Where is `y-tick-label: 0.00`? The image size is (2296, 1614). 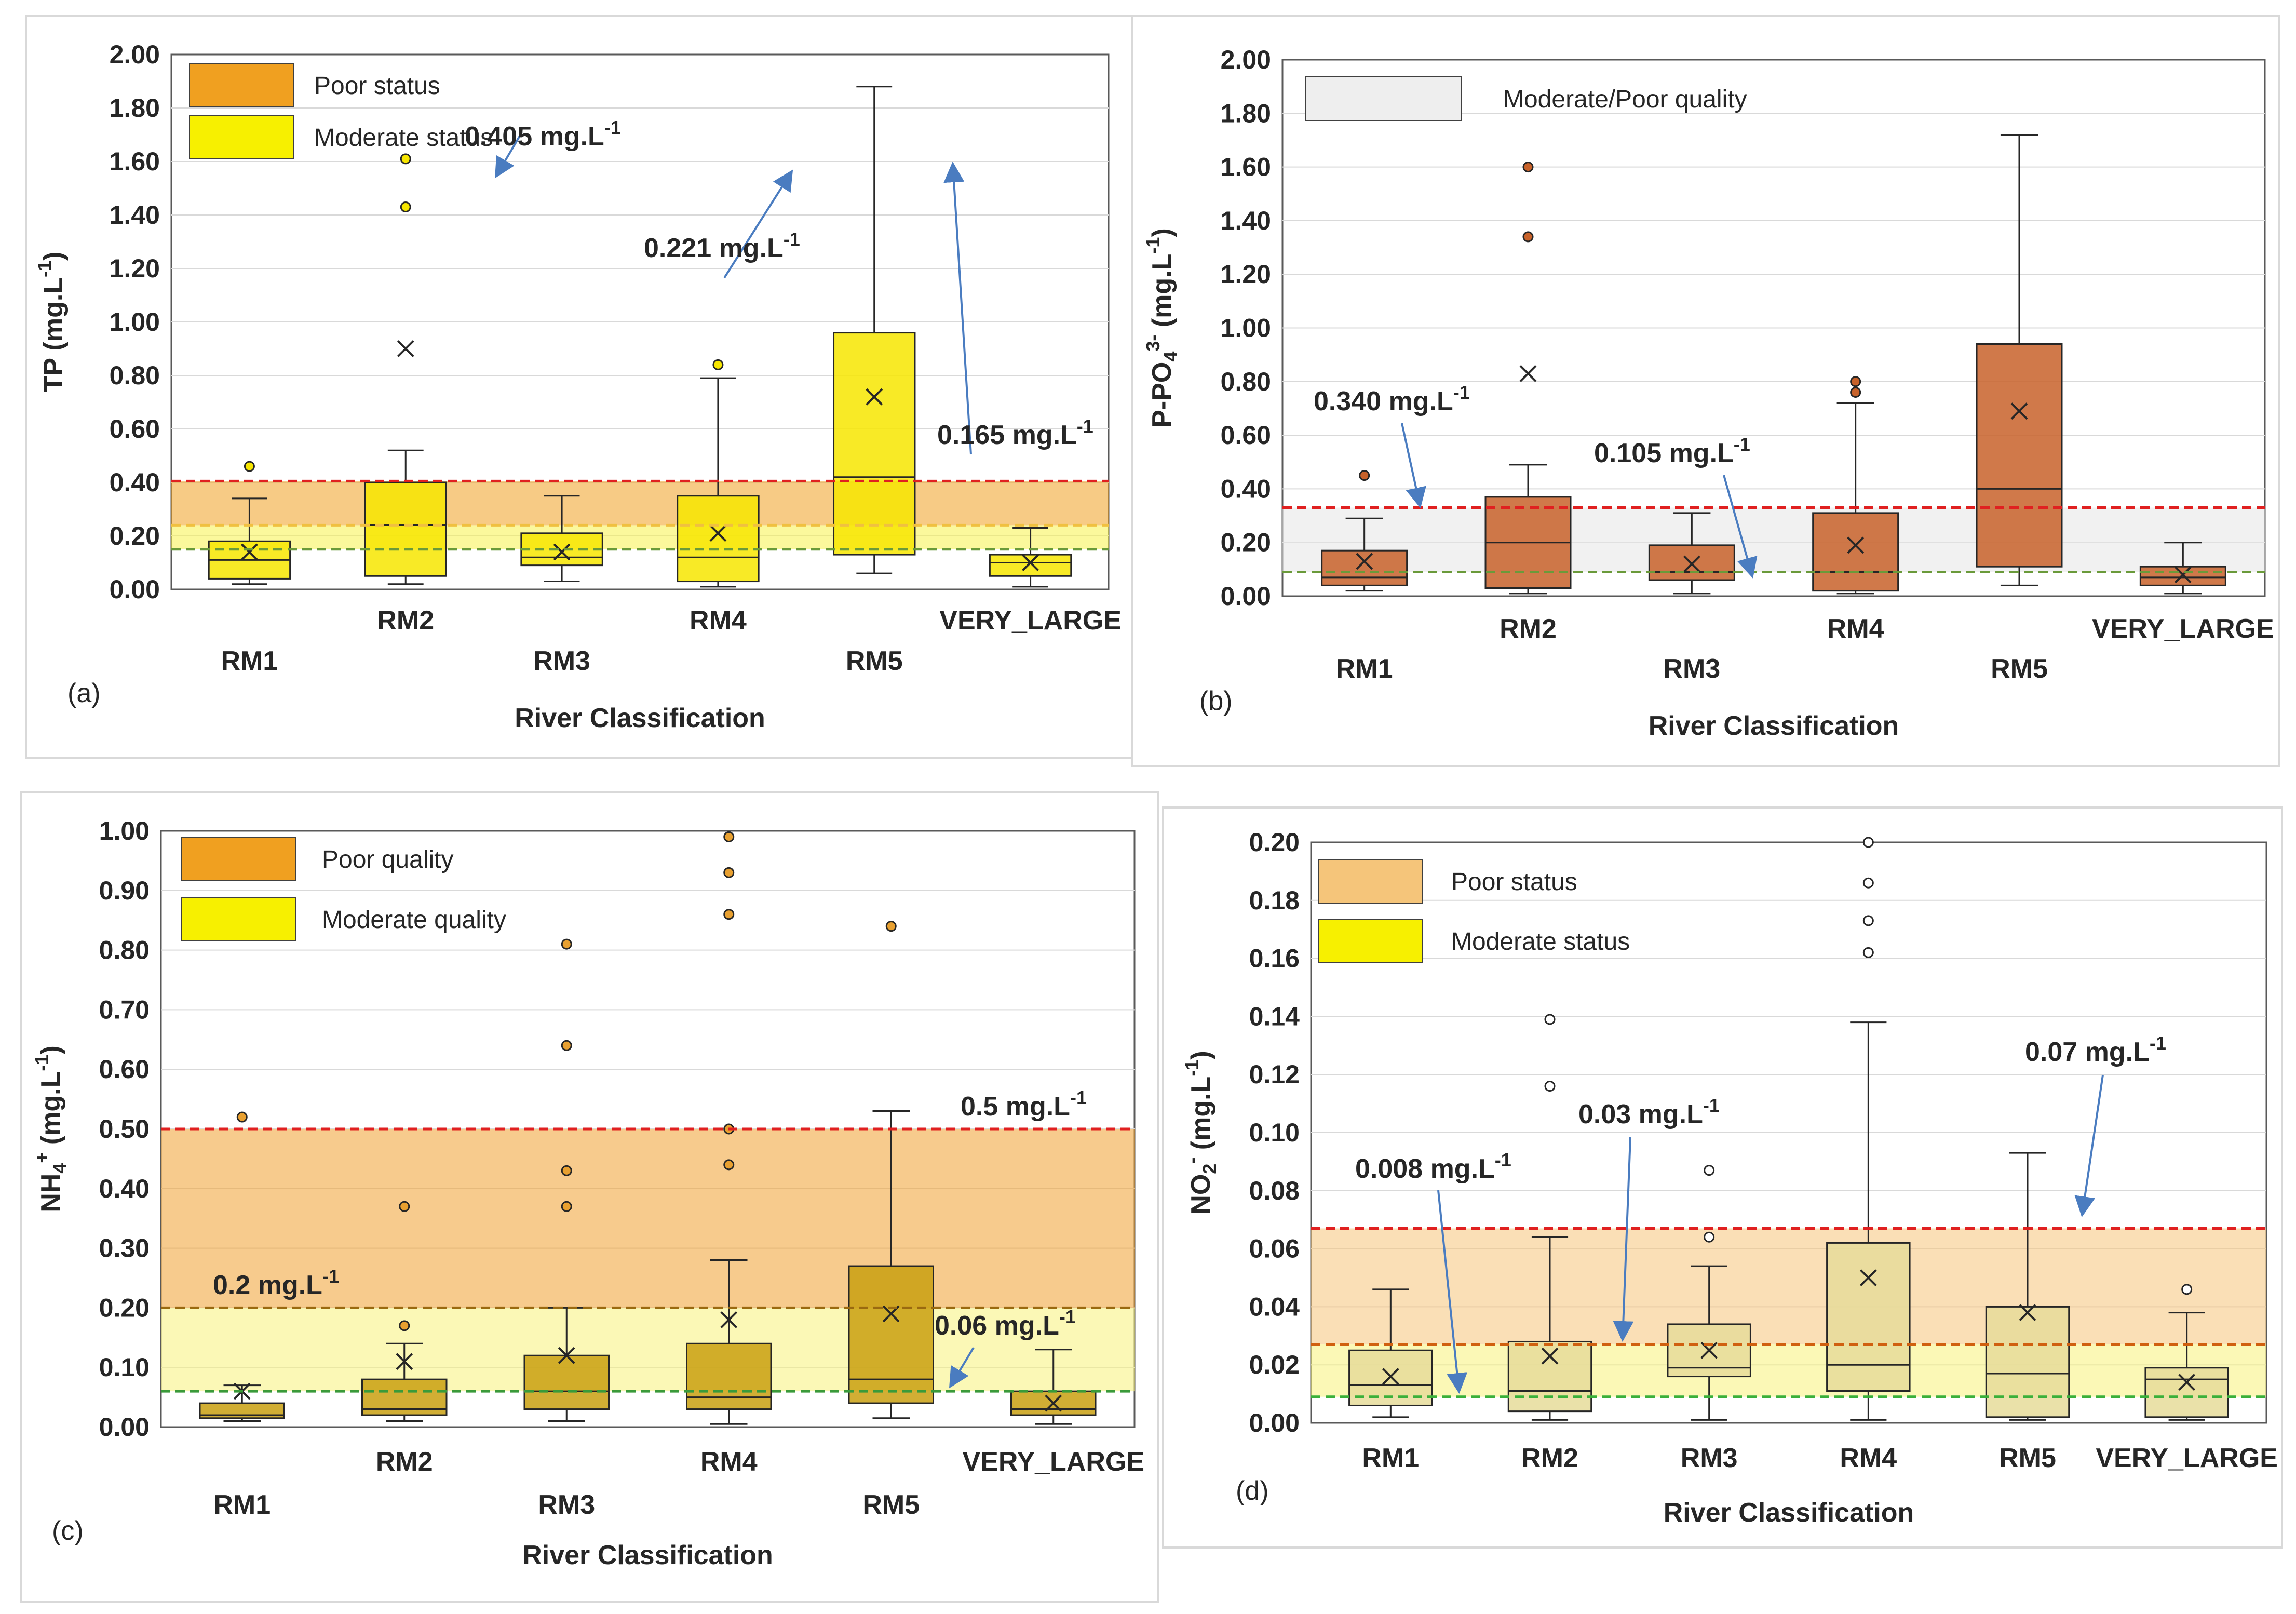 y-tick-label: 0.00 is located at coordinates (135, 589).